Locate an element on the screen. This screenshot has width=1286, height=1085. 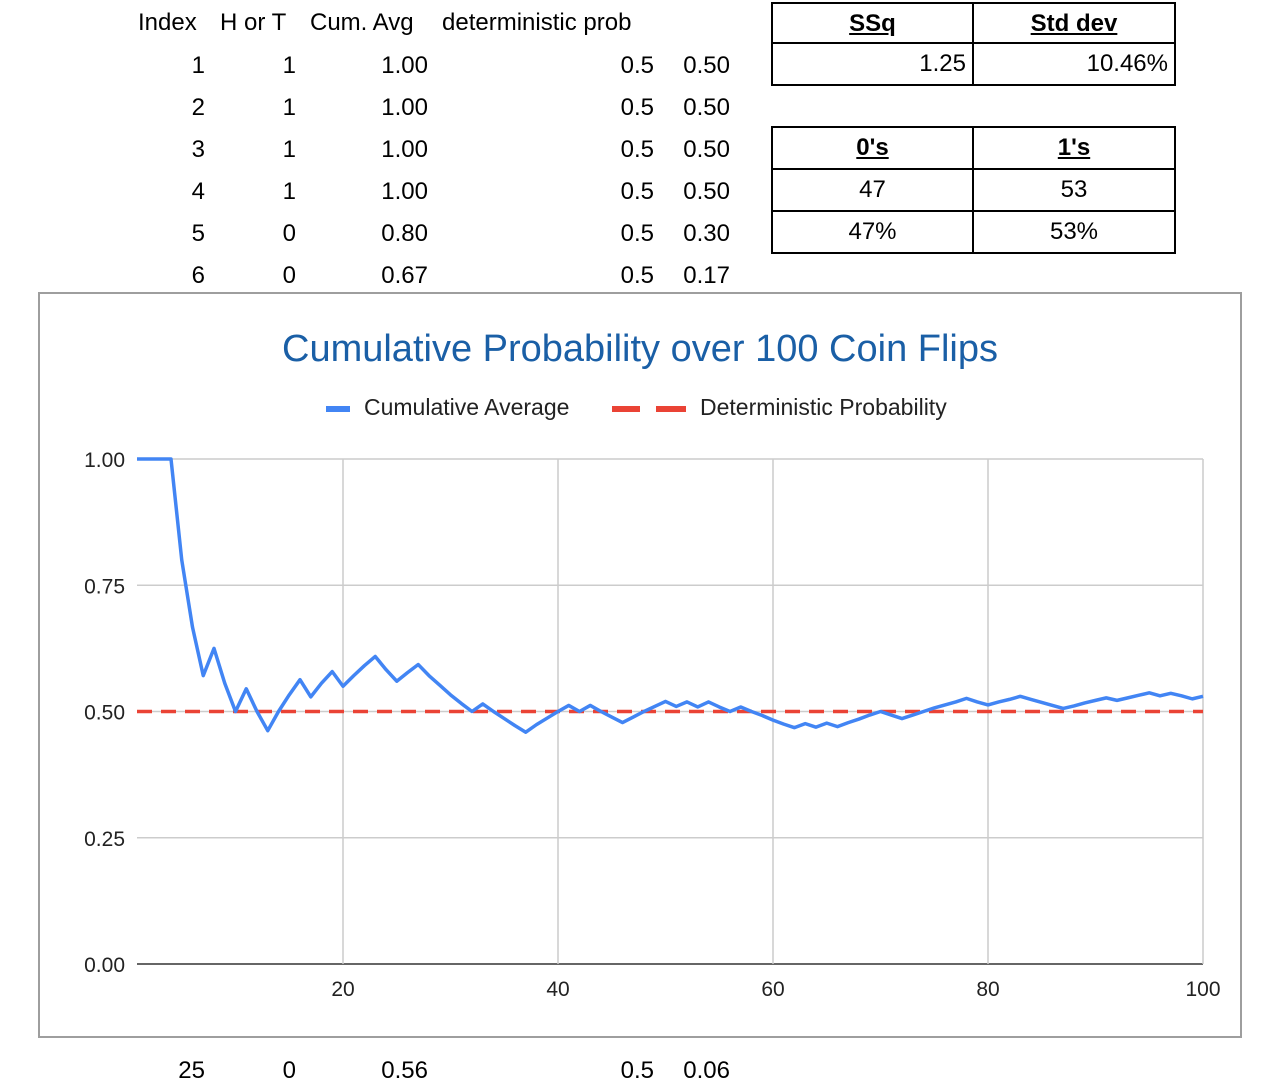
y-tick-label: 0.50 is located at coordinates (104, 713).